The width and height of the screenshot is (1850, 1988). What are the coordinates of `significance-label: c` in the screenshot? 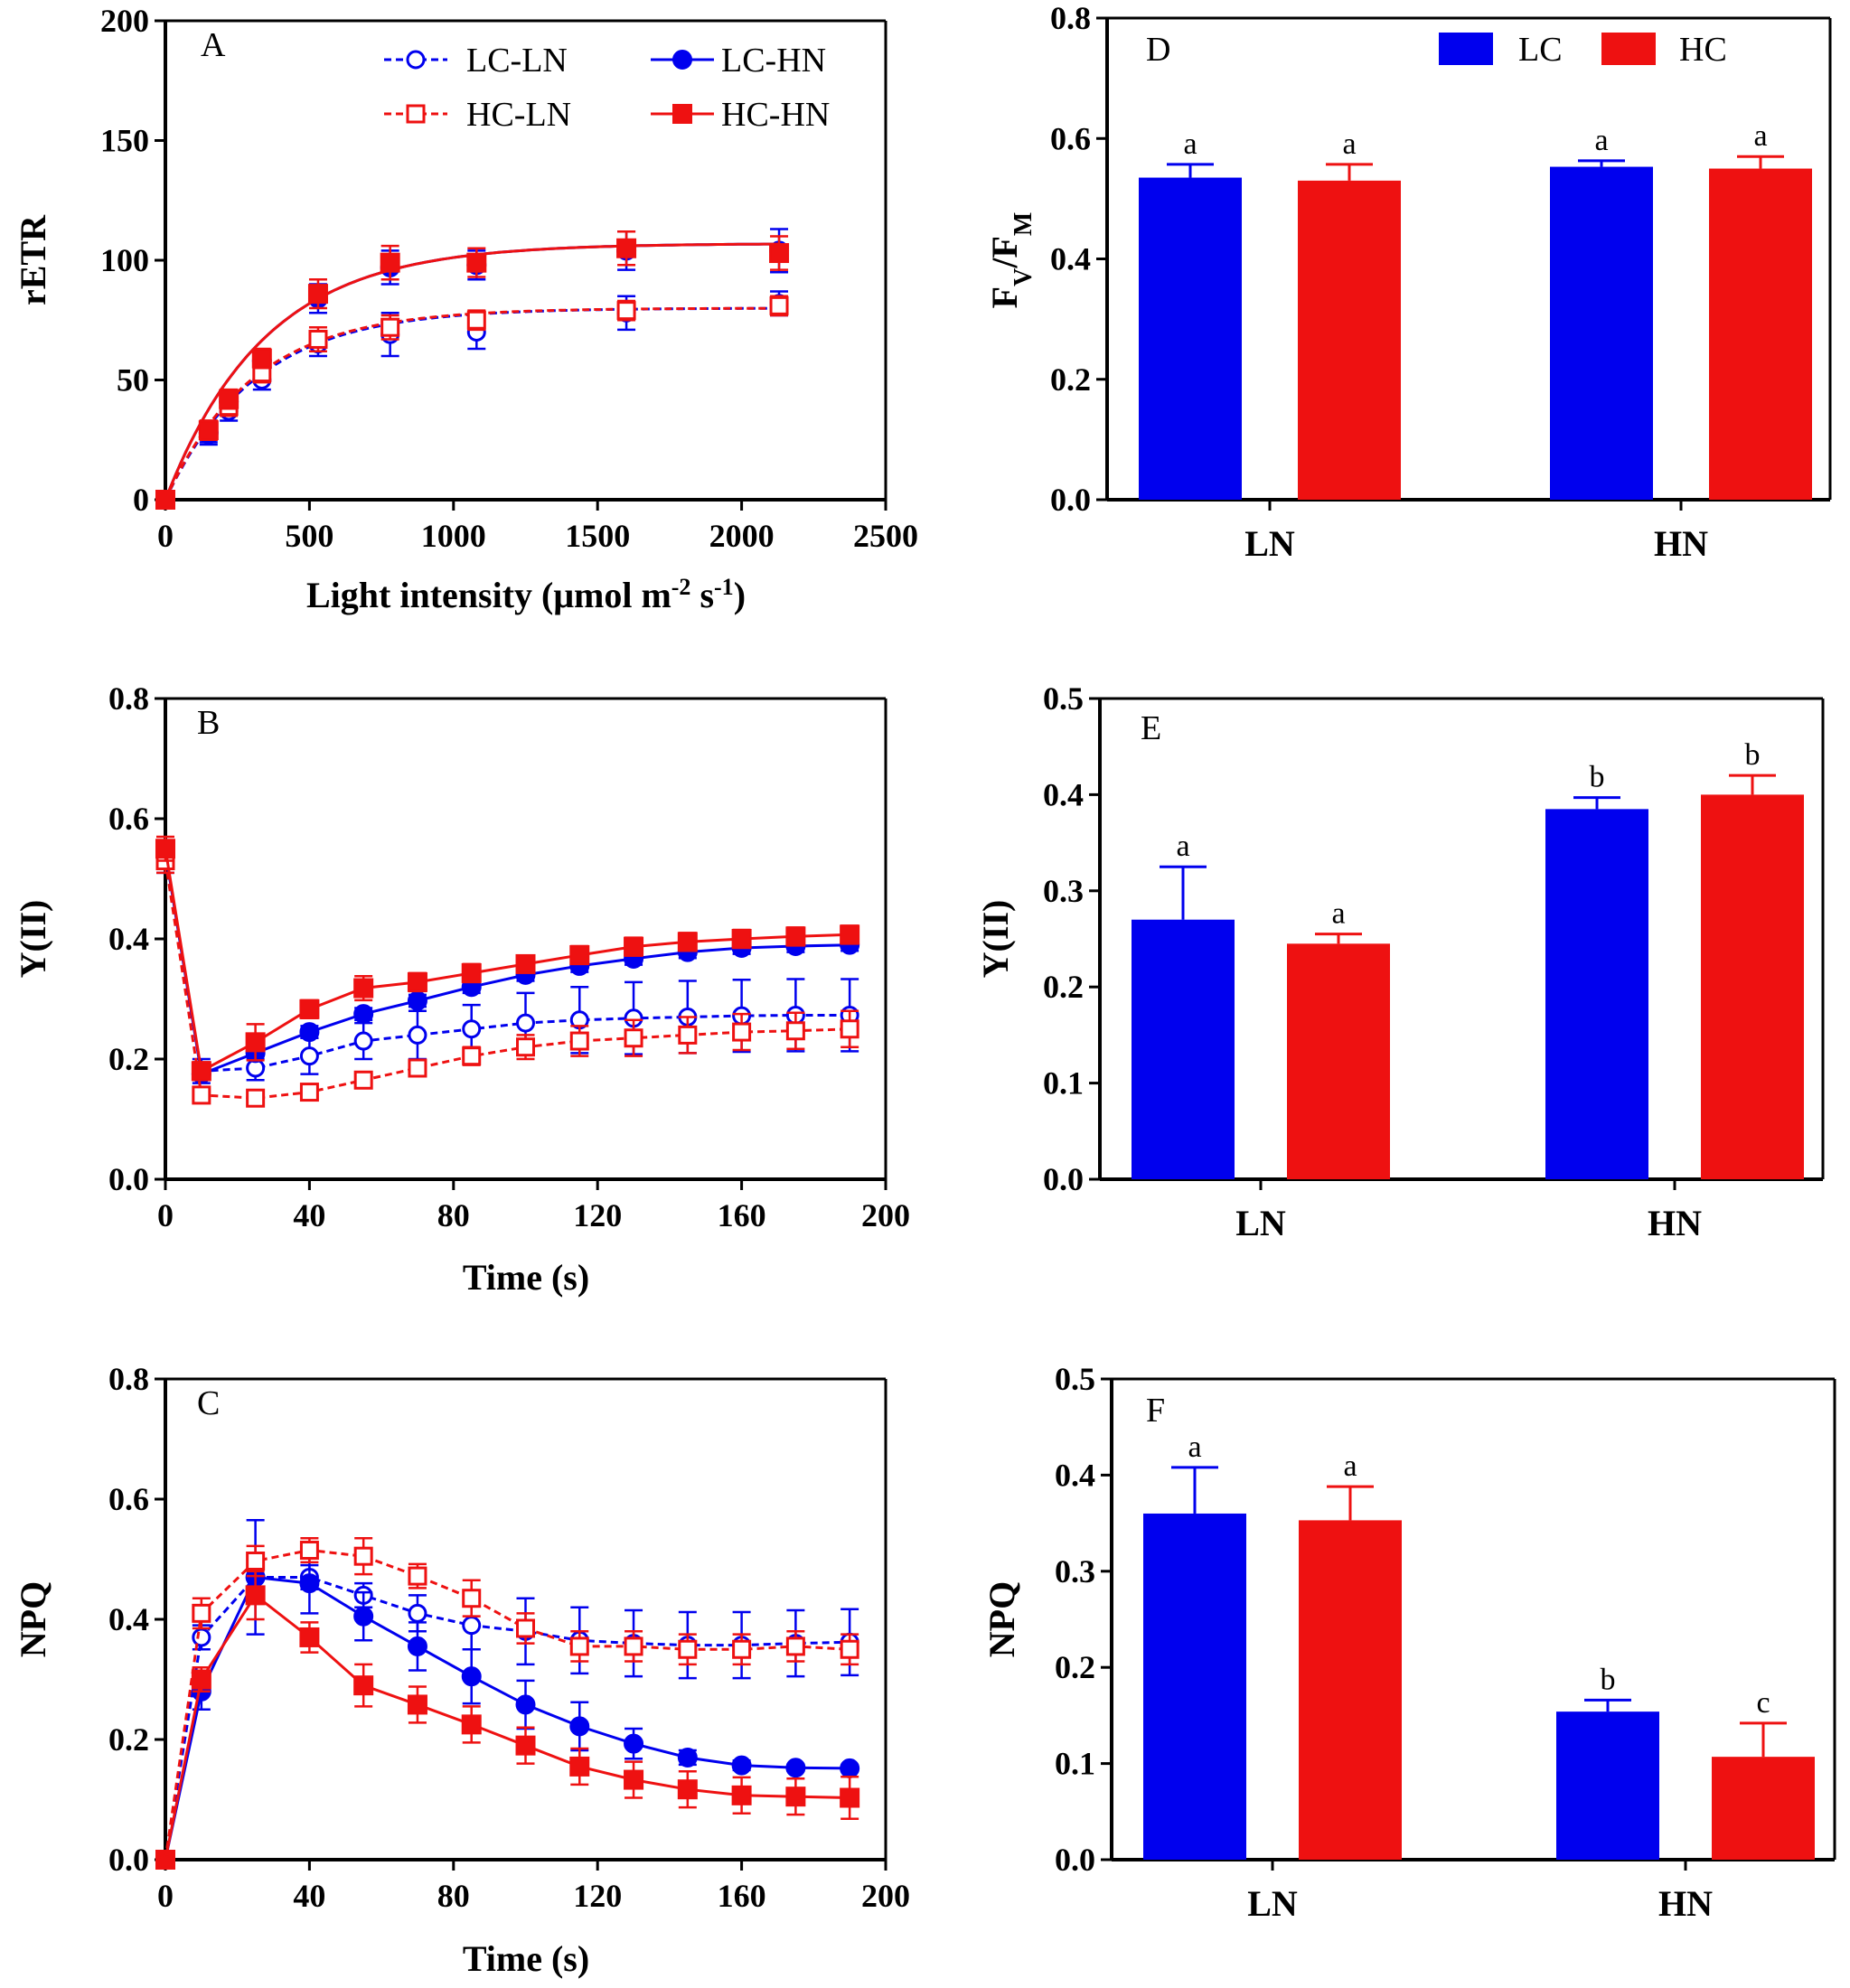 It's located at (1763, 1703).